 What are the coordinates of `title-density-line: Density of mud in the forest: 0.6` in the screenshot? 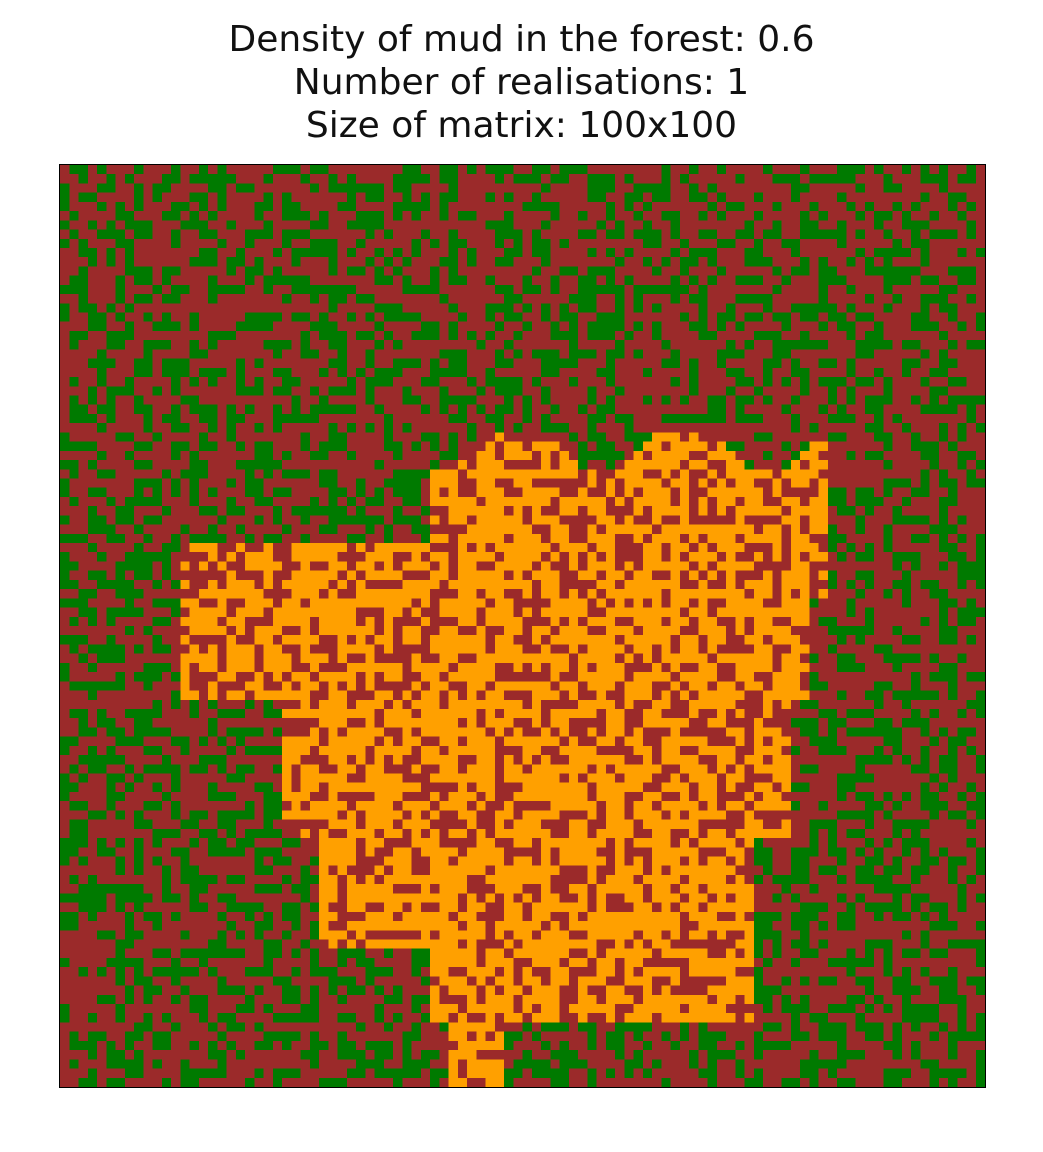 It's located at (521, 39).